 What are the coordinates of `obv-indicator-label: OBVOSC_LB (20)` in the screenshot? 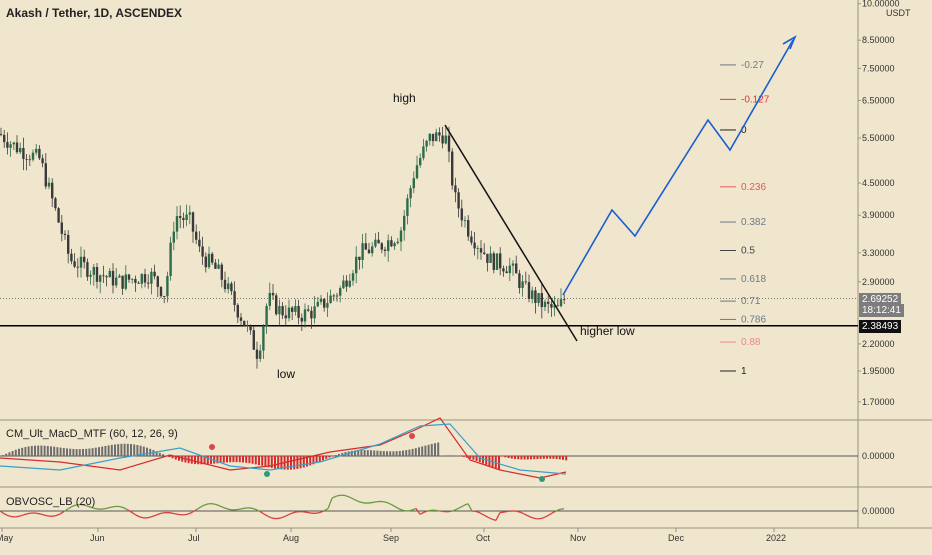 It's located at (50, 502).